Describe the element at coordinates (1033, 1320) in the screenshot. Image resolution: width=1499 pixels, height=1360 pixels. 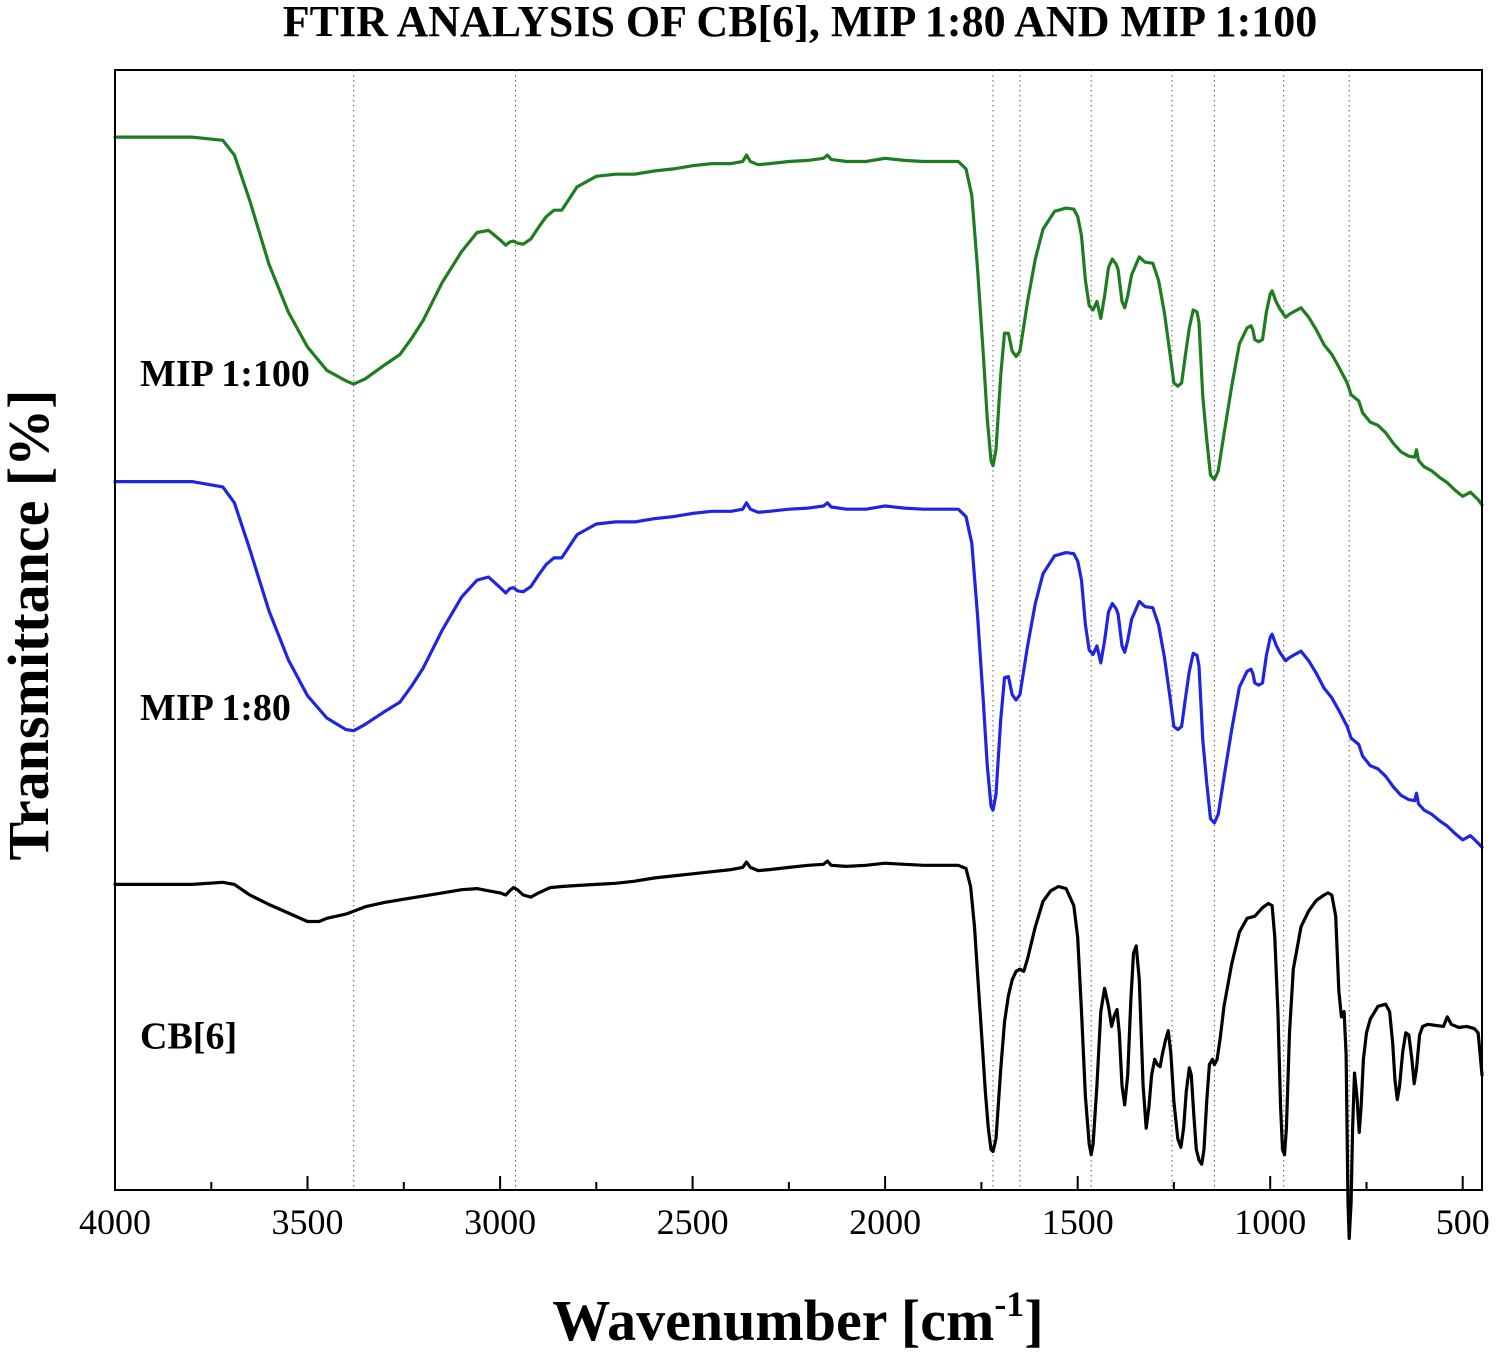
I see `x-axis-title-end: ]` at that location.